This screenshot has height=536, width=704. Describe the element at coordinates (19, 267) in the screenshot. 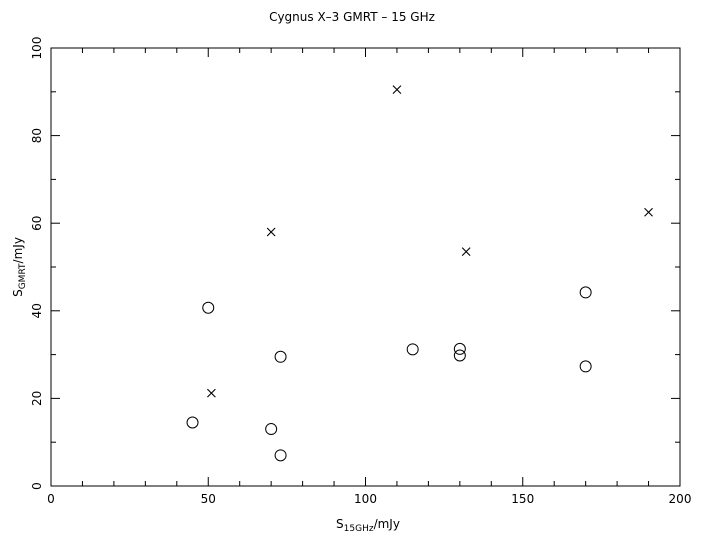

I see `y-axis-label: SGMRT/mJy` at that location.